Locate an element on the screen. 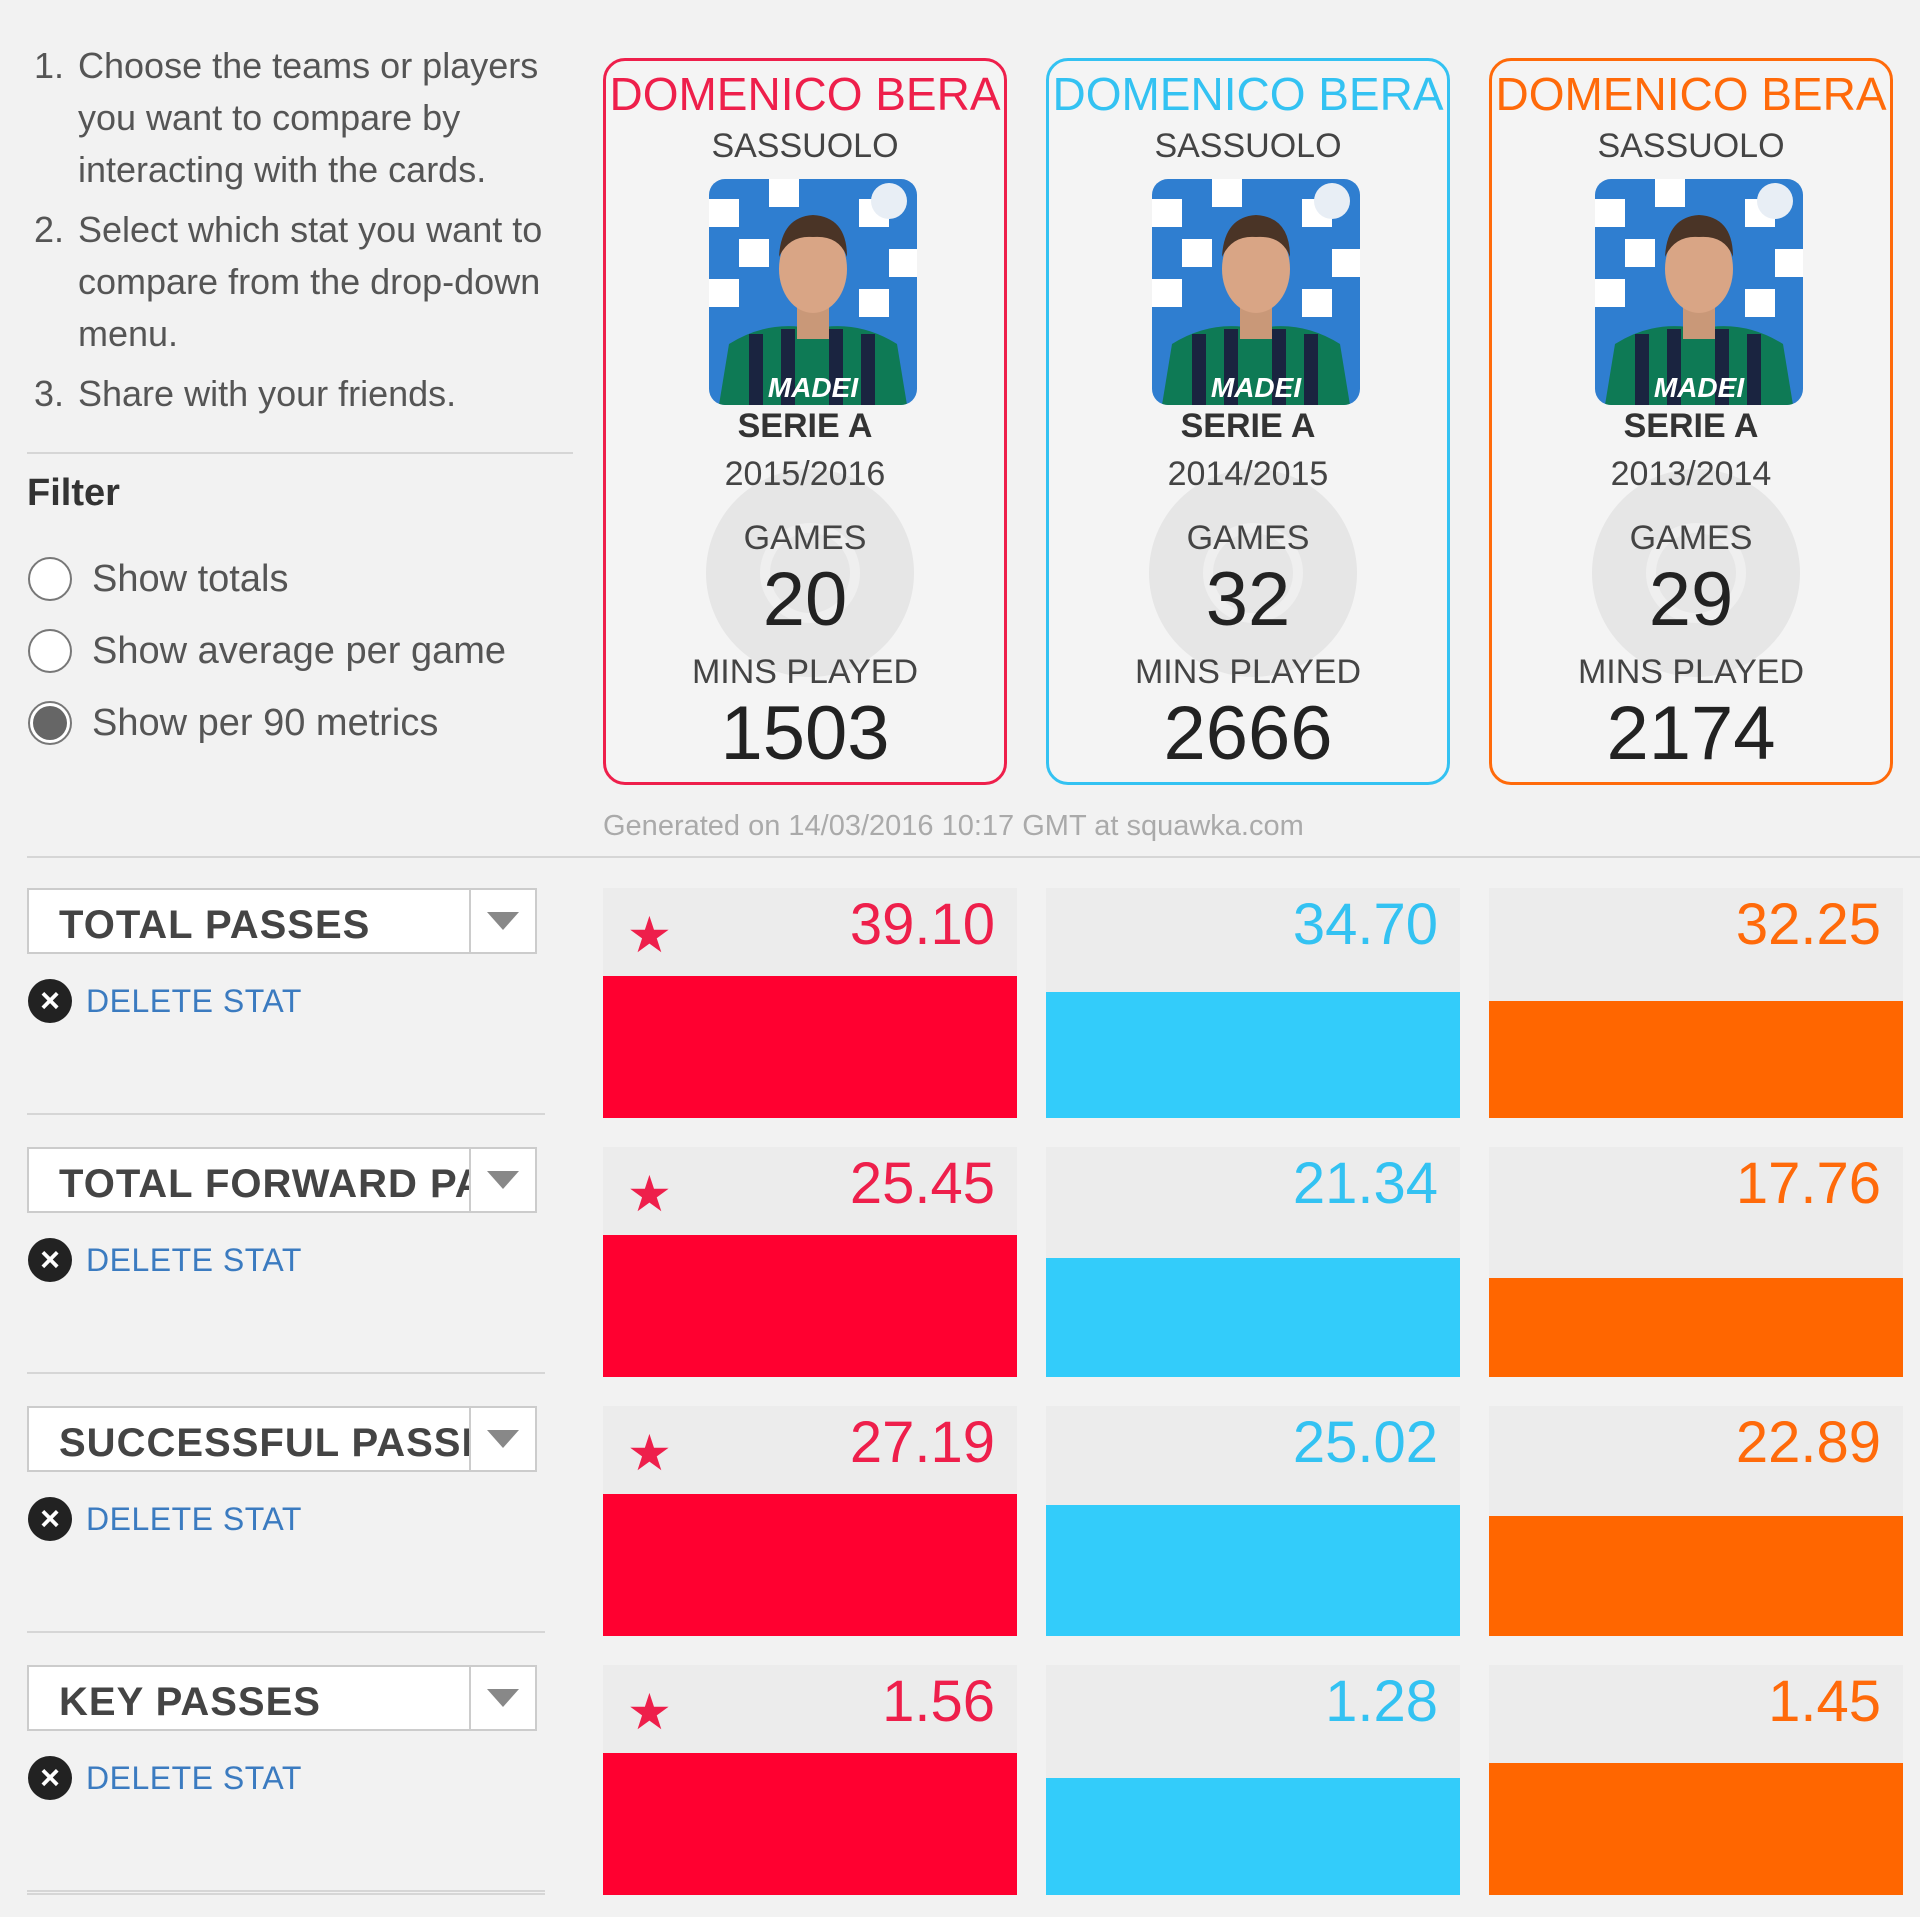 The width and height of the screenshot is (1920, 1917). filter-option-average: Show average per game is located at coordinates (267, 651).